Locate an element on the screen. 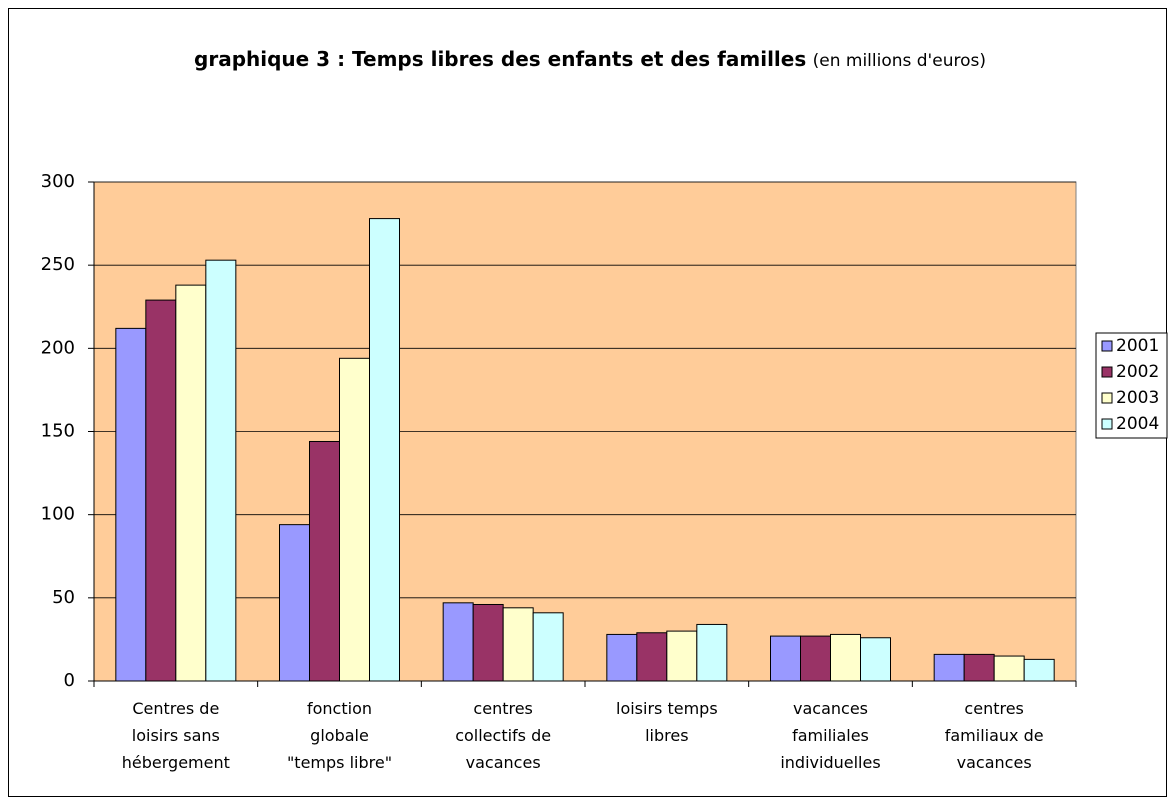 This screenshot has width=1174, height=805. y-tick-label: 300 is located at coordinates (58, 181).